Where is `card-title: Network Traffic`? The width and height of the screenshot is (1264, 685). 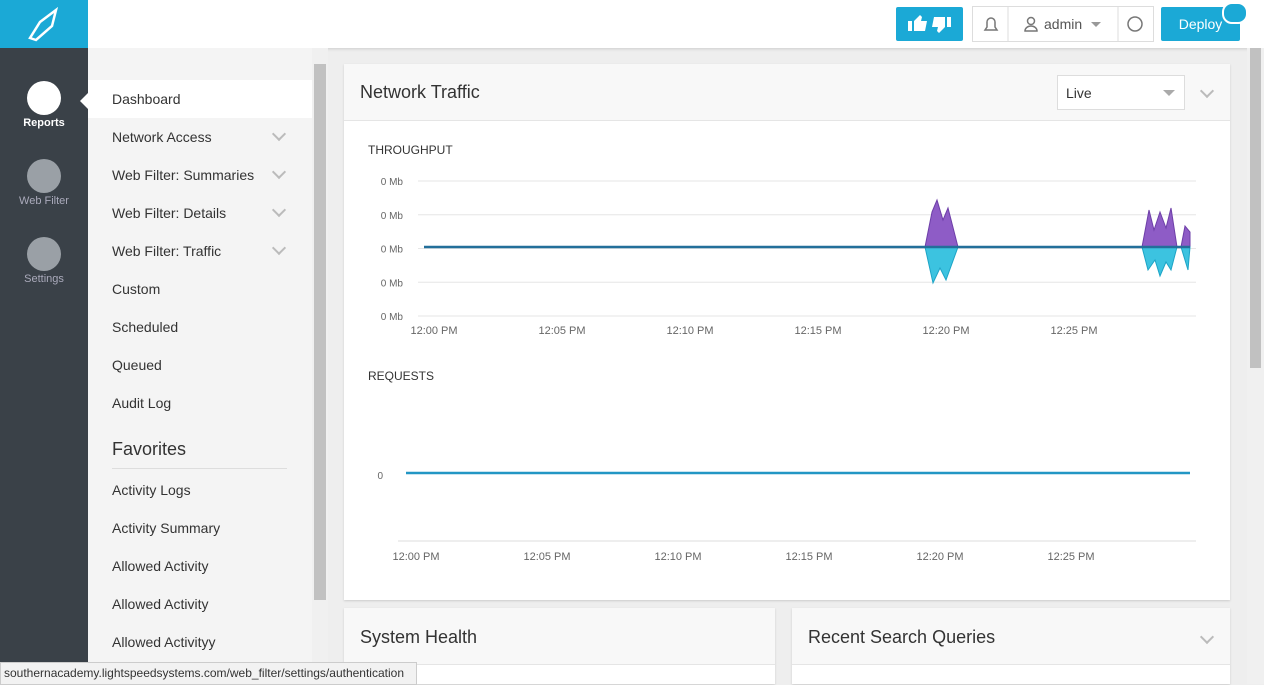
card-title: Network Traffic is located at coordinates (420, 92).